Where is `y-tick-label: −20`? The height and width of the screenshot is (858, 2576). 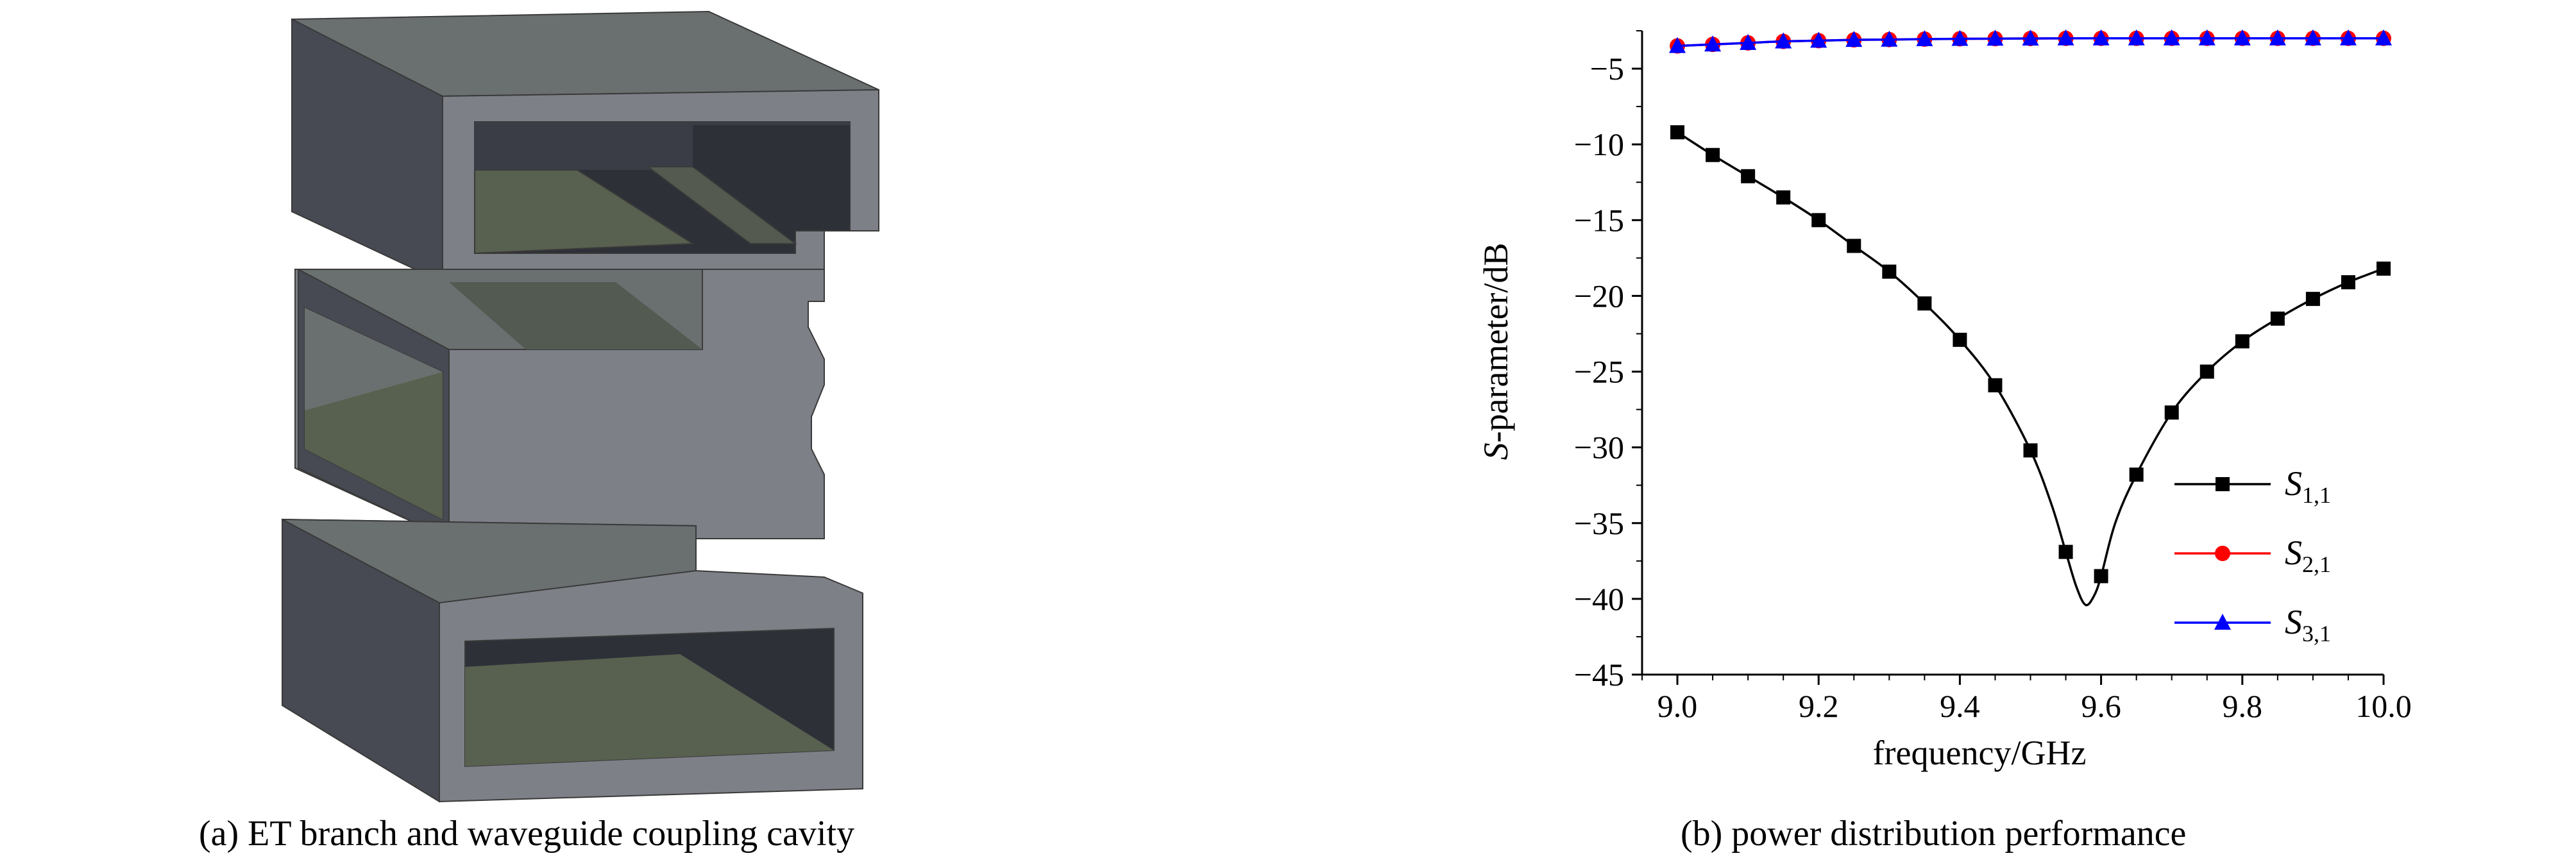 y-tick-label: −20 is located at coordinates (1599, 296).